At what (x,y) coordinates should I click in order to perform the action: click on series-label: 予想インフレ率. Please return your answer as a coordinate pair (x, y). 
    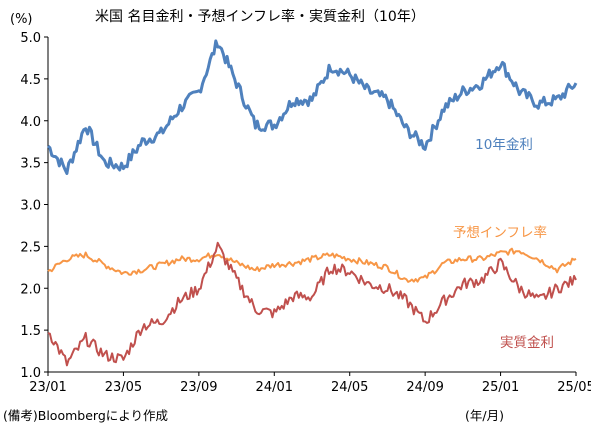
    Looking at the image, I should click on (500, 232).